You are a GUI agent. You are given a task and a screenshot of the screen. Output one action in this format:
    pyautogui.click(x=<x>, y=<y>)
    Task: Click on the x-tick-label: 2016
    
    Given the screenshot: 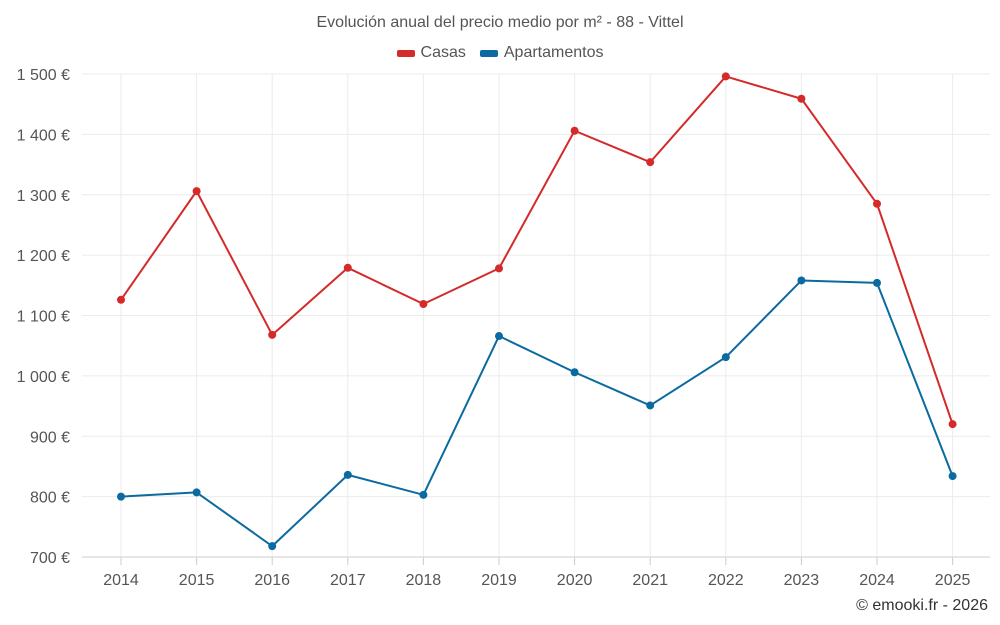 What is the action you would take?
    pyautogui.click(x=272, y=580)
    